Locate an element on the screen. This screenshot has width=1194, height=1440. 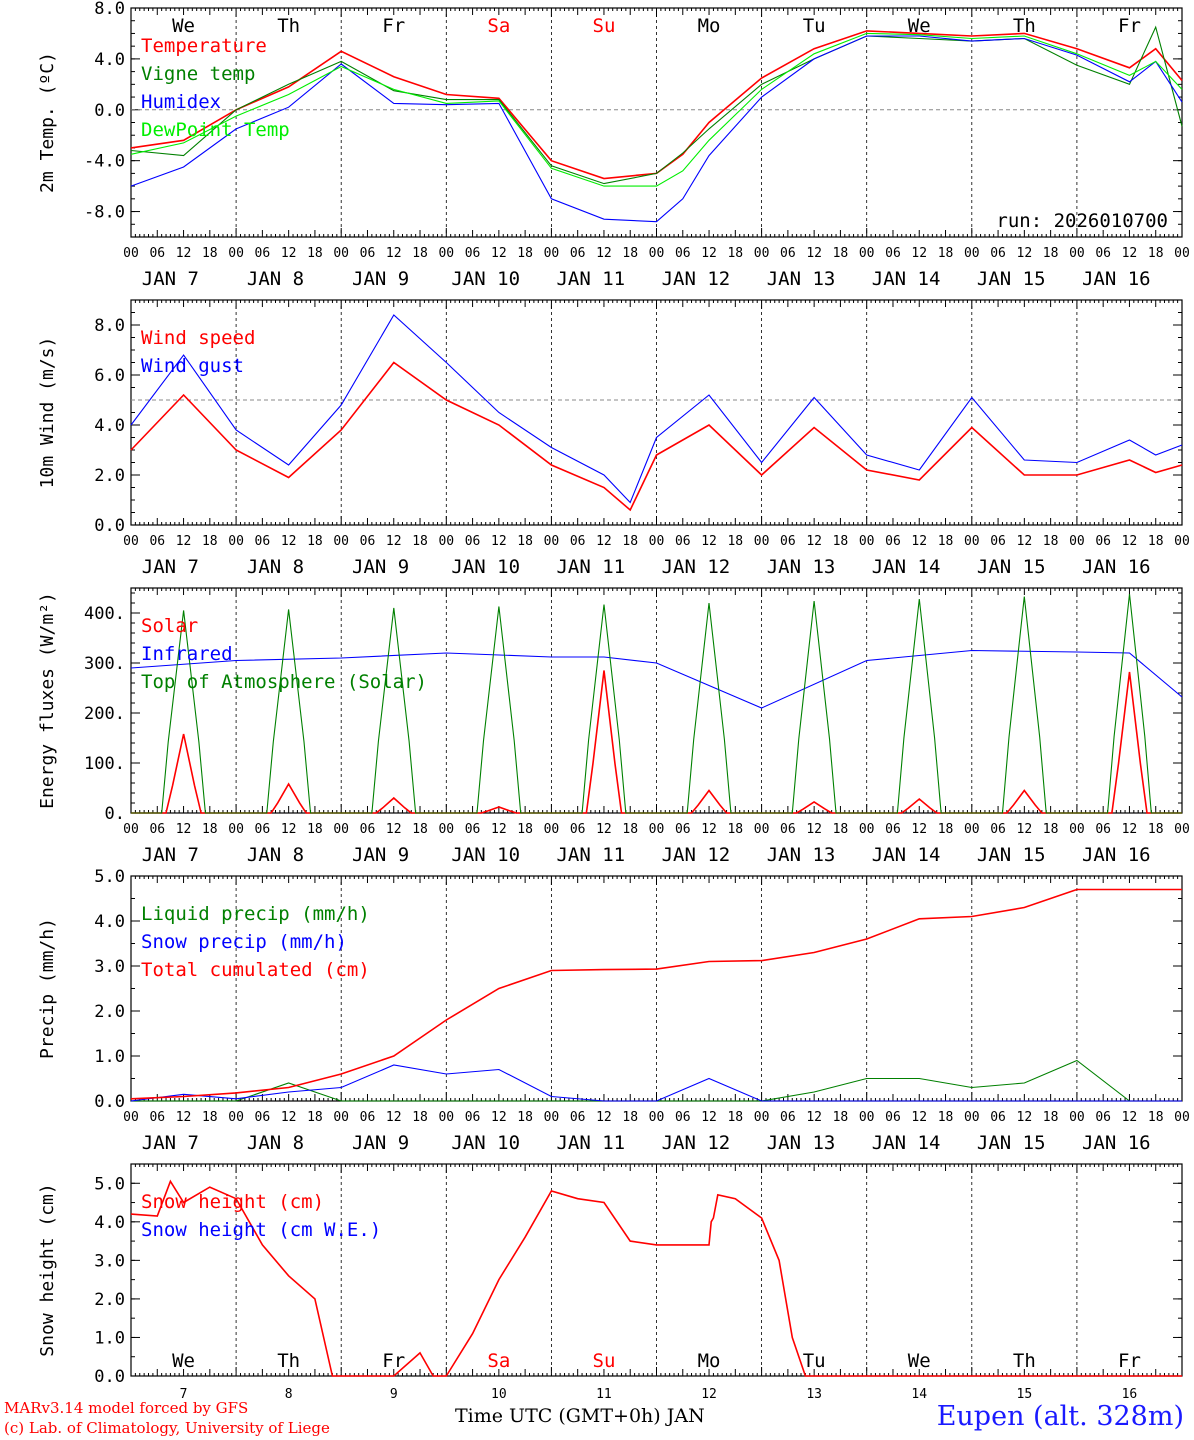
legend-entry: Snow height (cm W.E.) is located at coordinates (261, 1230).